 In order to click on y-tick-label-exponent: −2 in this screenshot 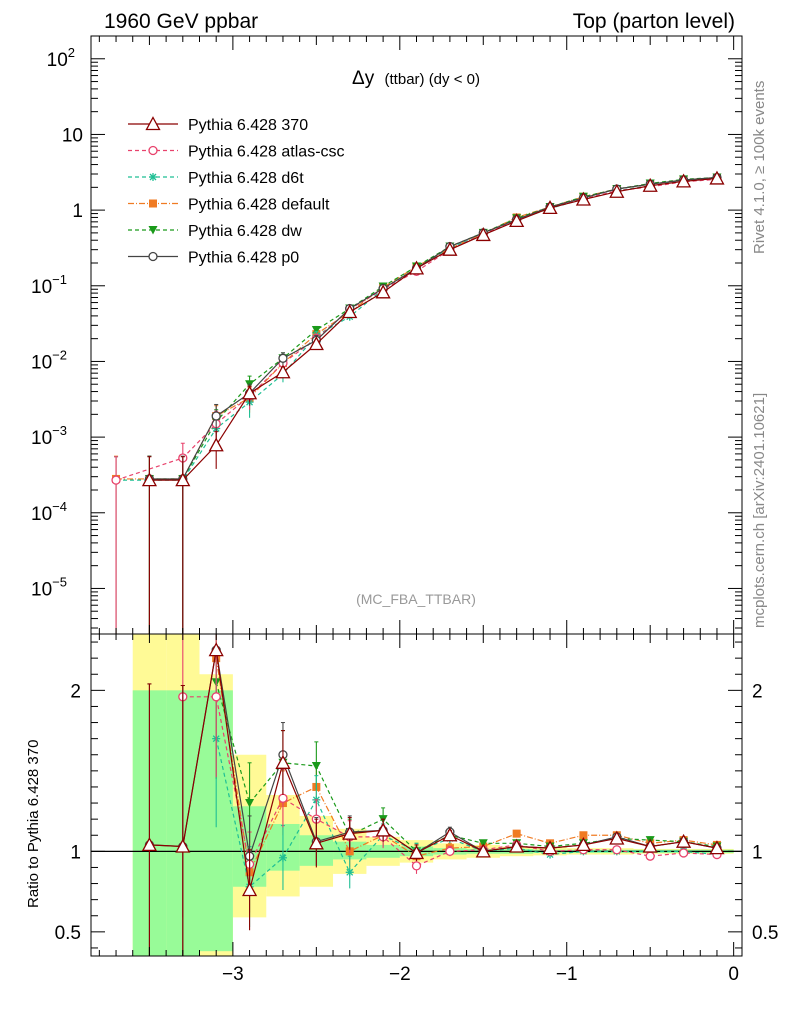, I will do `click(59, 354)`.